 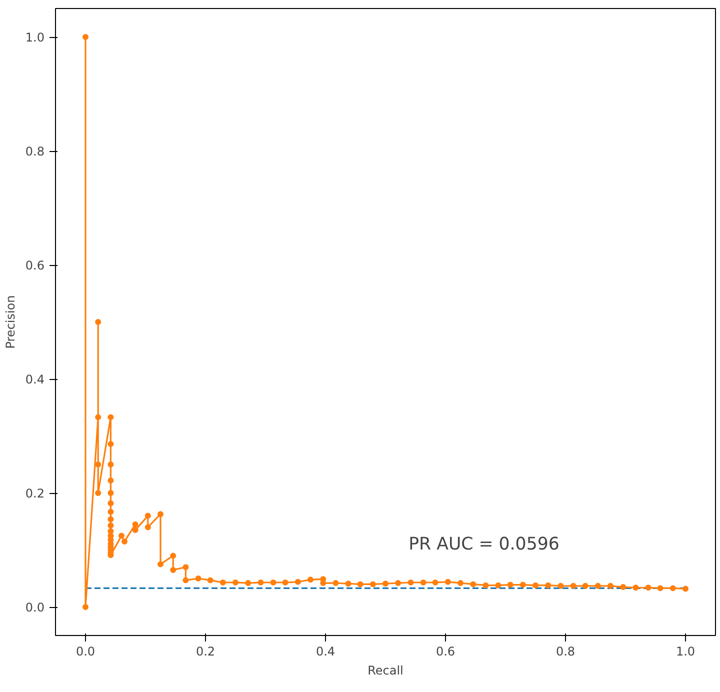 I want to click on y-tick-label: 0.8, so click(x=35, y=151).